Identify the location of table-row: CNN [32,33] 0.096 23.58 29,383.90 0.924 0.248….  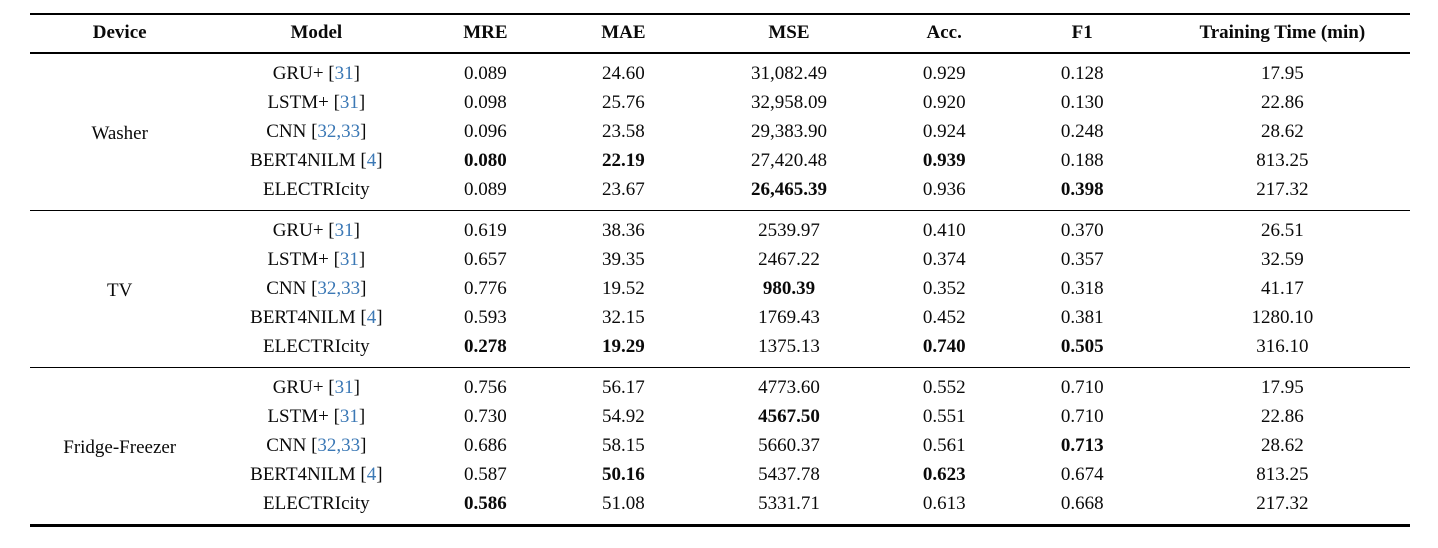
(720, 131).